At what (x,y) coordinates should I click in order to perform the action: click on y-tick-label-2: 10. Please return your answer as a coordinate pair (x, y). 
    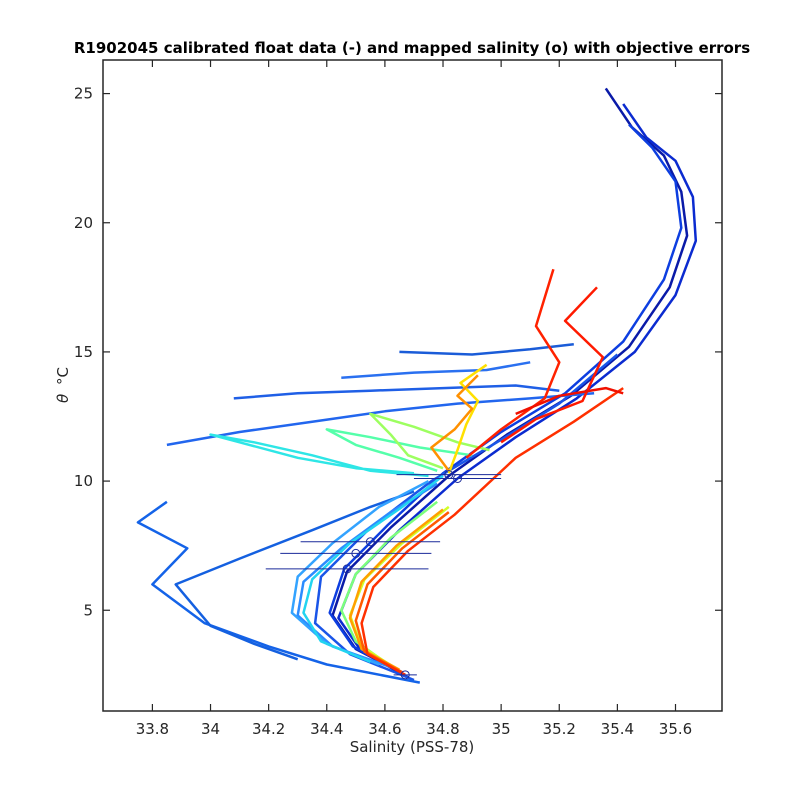
    Looking at the image, I should click on (83, 481).